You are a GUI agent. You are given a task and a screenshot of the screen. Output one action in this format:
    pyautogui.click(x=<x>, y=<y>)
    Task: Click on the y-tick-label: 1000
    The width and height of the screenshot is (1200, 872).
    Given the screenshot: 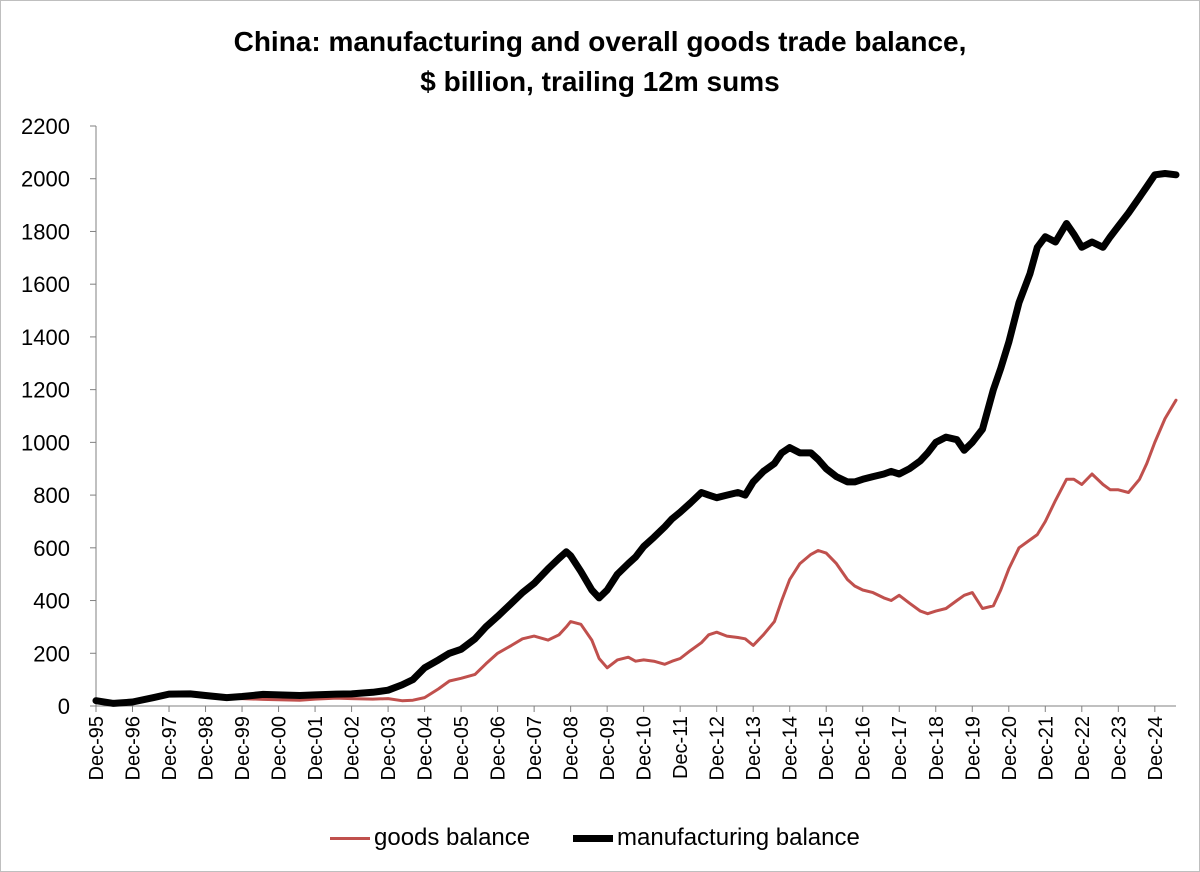 What is the action you would take?
    pyautogui.click(x=45, y=442)
    